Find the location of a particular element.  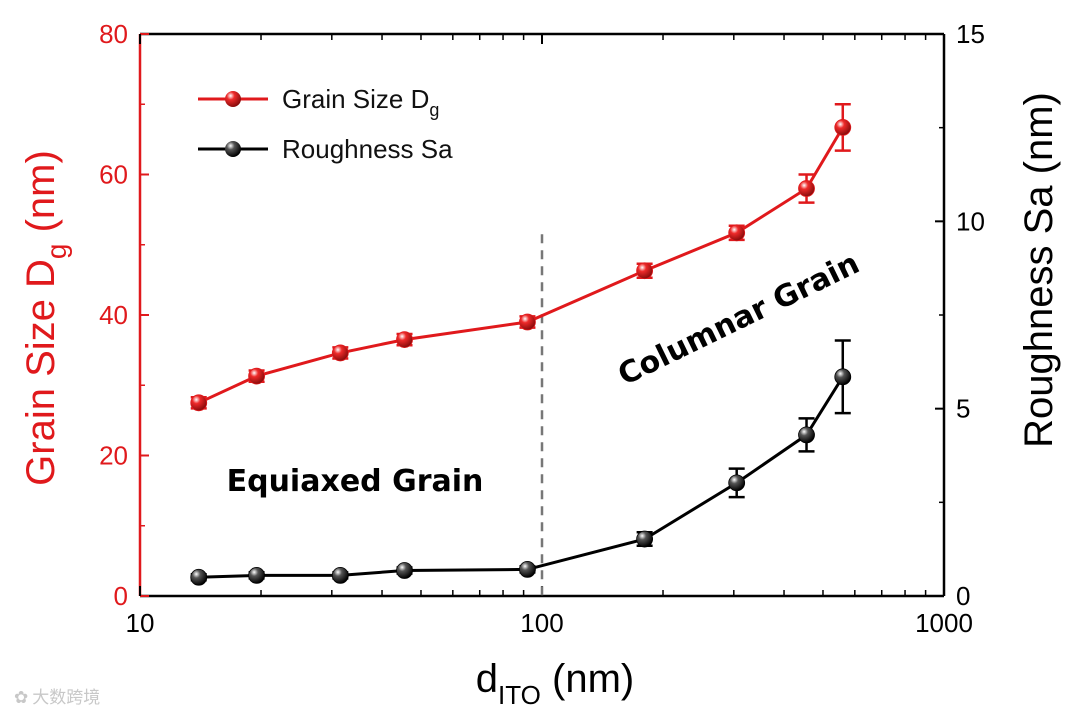

y-left-tick-label: 20 is located at coordinates (113, 456).